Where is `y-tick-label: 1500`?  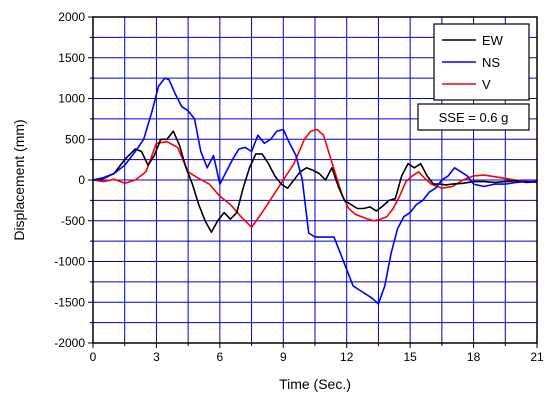 y-tick-label: 1500 is located at coordinates (71, 58).